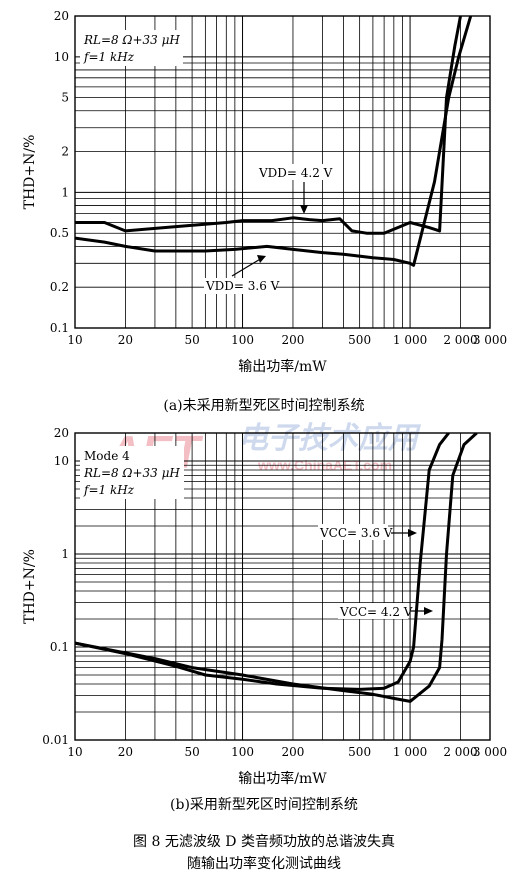 The width and height of the screenshot is (529, 885). I want to click on chart-b-condition-freq: f=1 kHz, so click(109, 490).